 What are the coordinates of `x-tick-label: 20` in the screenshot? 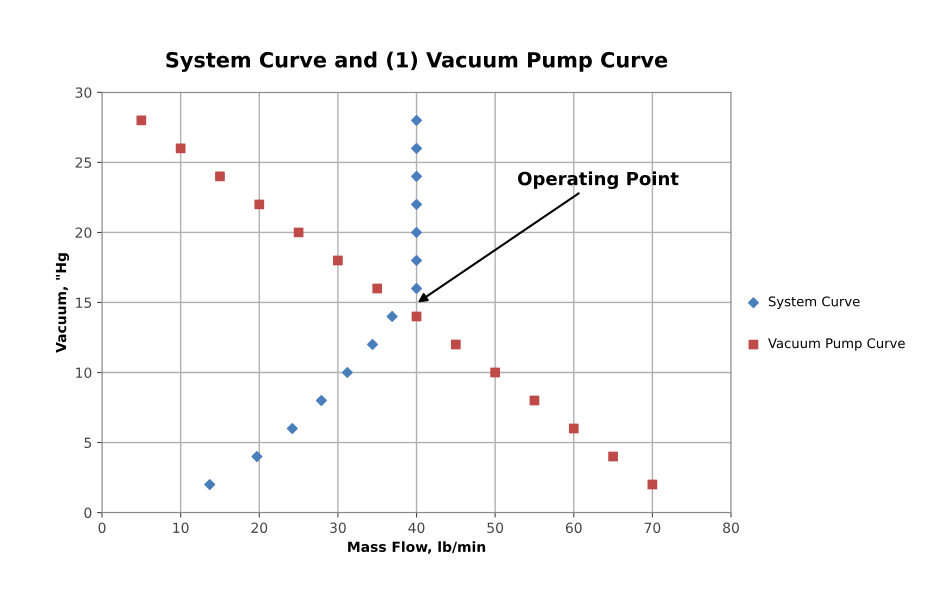 It's located at (259, 528).